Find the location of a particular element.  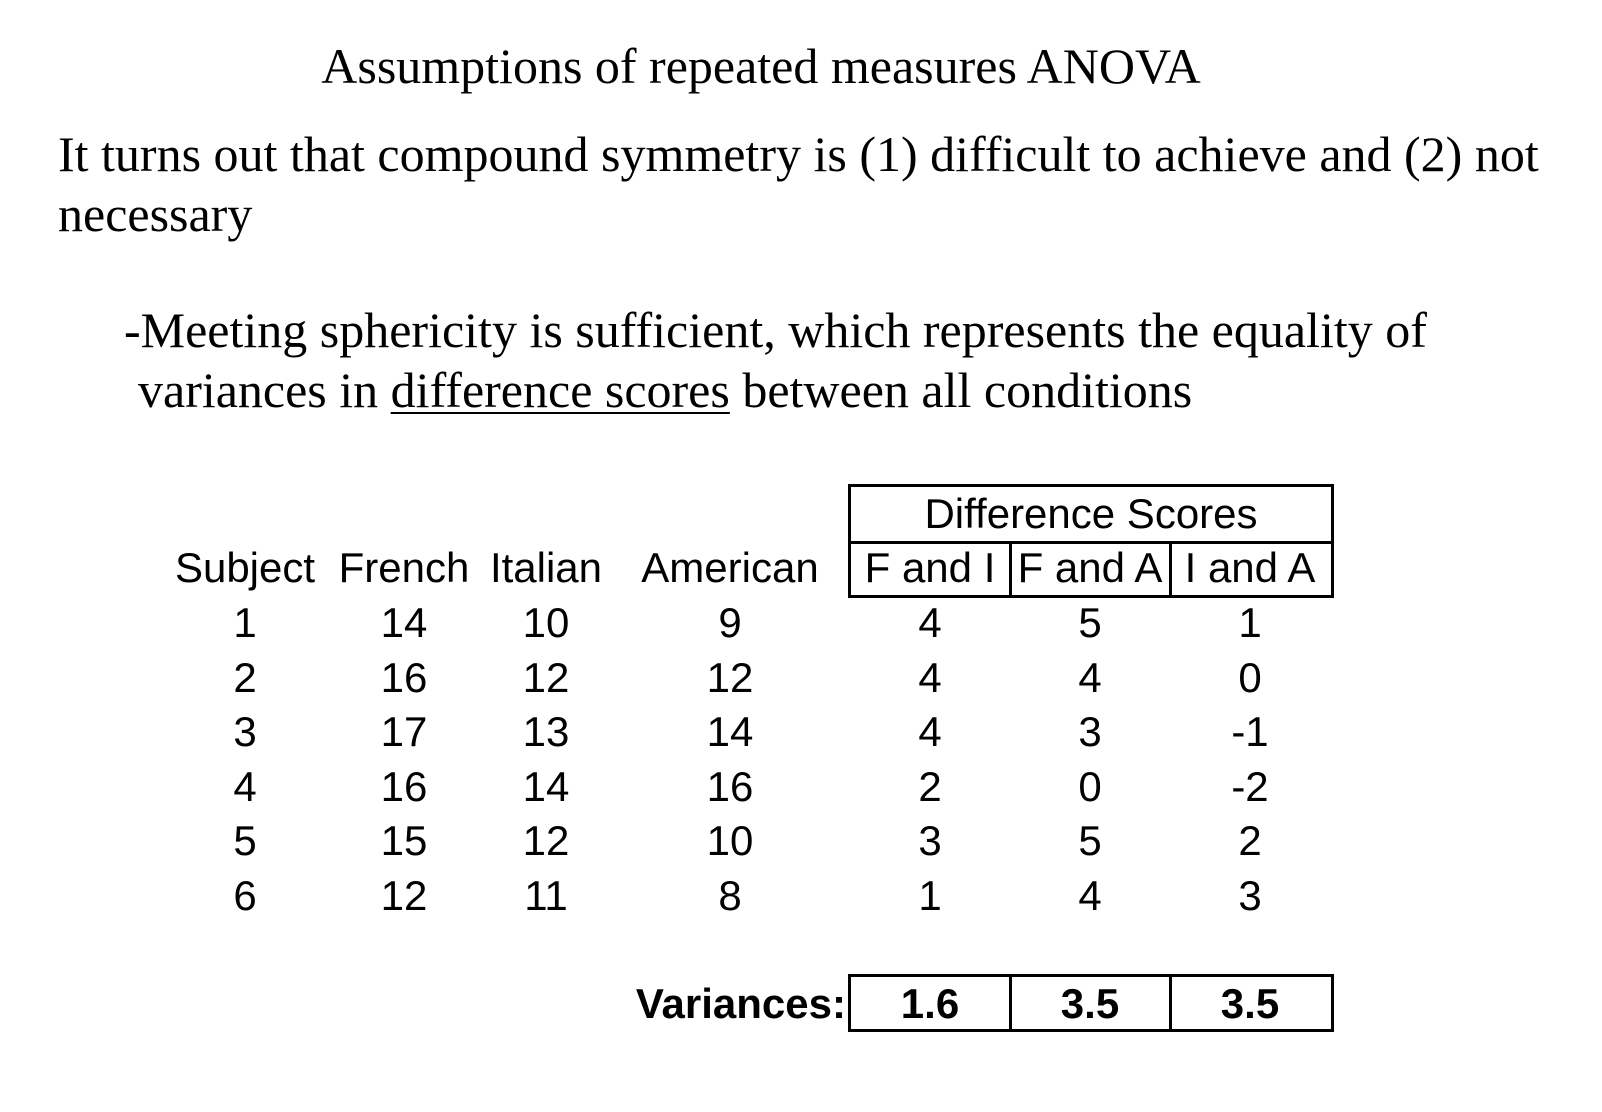

column-header-i-and-a: I and A is located at coordinates (1250, 567).